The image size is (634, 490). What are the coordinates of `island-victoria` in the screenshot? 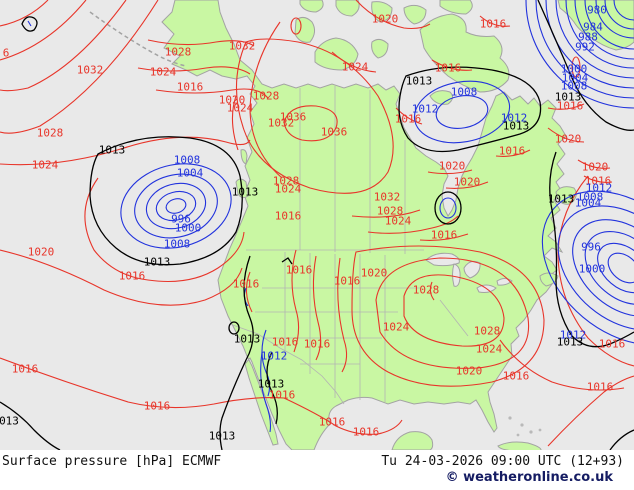 It's located at (336, 54).